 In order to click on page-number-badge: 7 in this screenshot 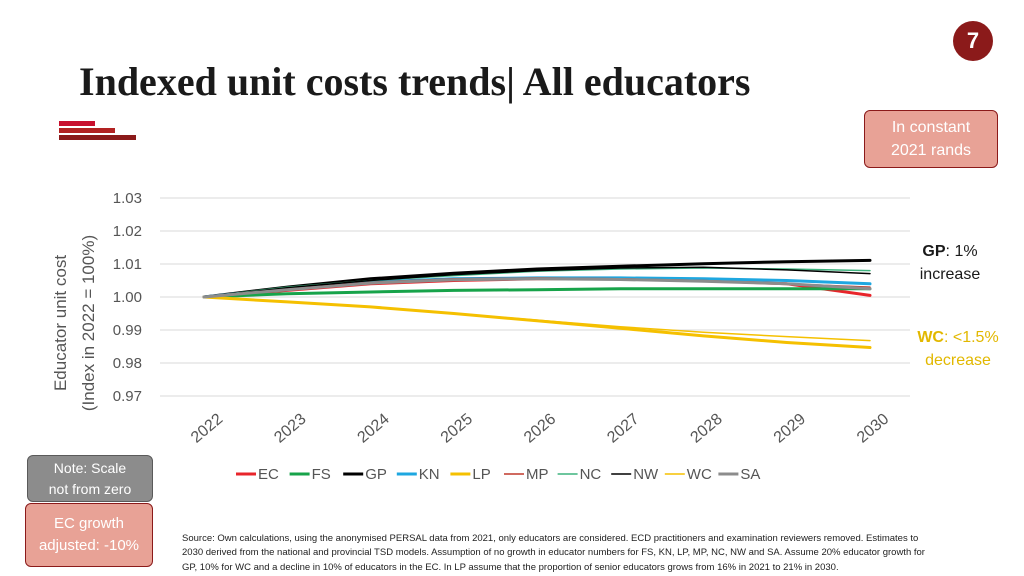, I will do `click(973, 41)`.